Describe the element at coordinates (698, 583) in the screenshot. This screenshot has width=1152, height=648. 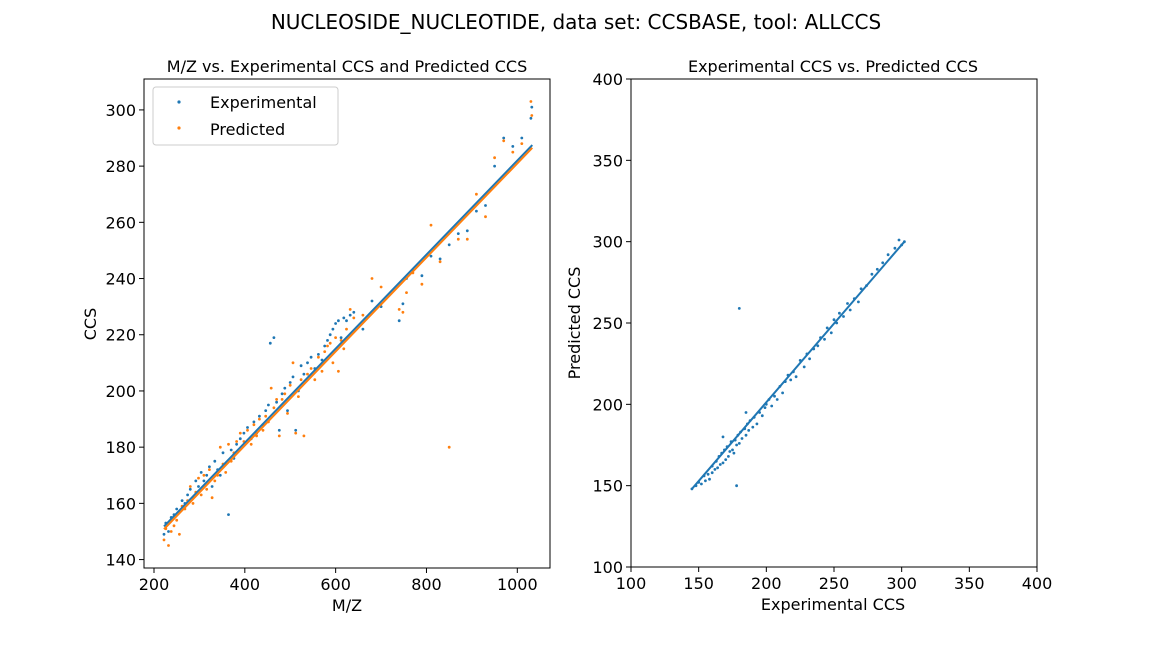
I see `right-x-tick-label: 150` at that location.